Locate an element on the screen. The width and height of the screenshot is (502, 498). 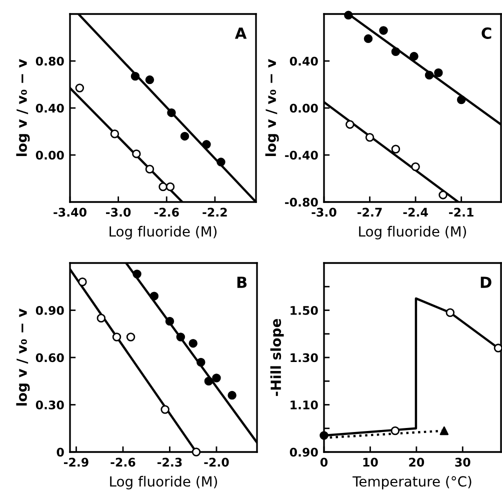
y-tick-label: 0.30 is located at coordinates (50, 405).